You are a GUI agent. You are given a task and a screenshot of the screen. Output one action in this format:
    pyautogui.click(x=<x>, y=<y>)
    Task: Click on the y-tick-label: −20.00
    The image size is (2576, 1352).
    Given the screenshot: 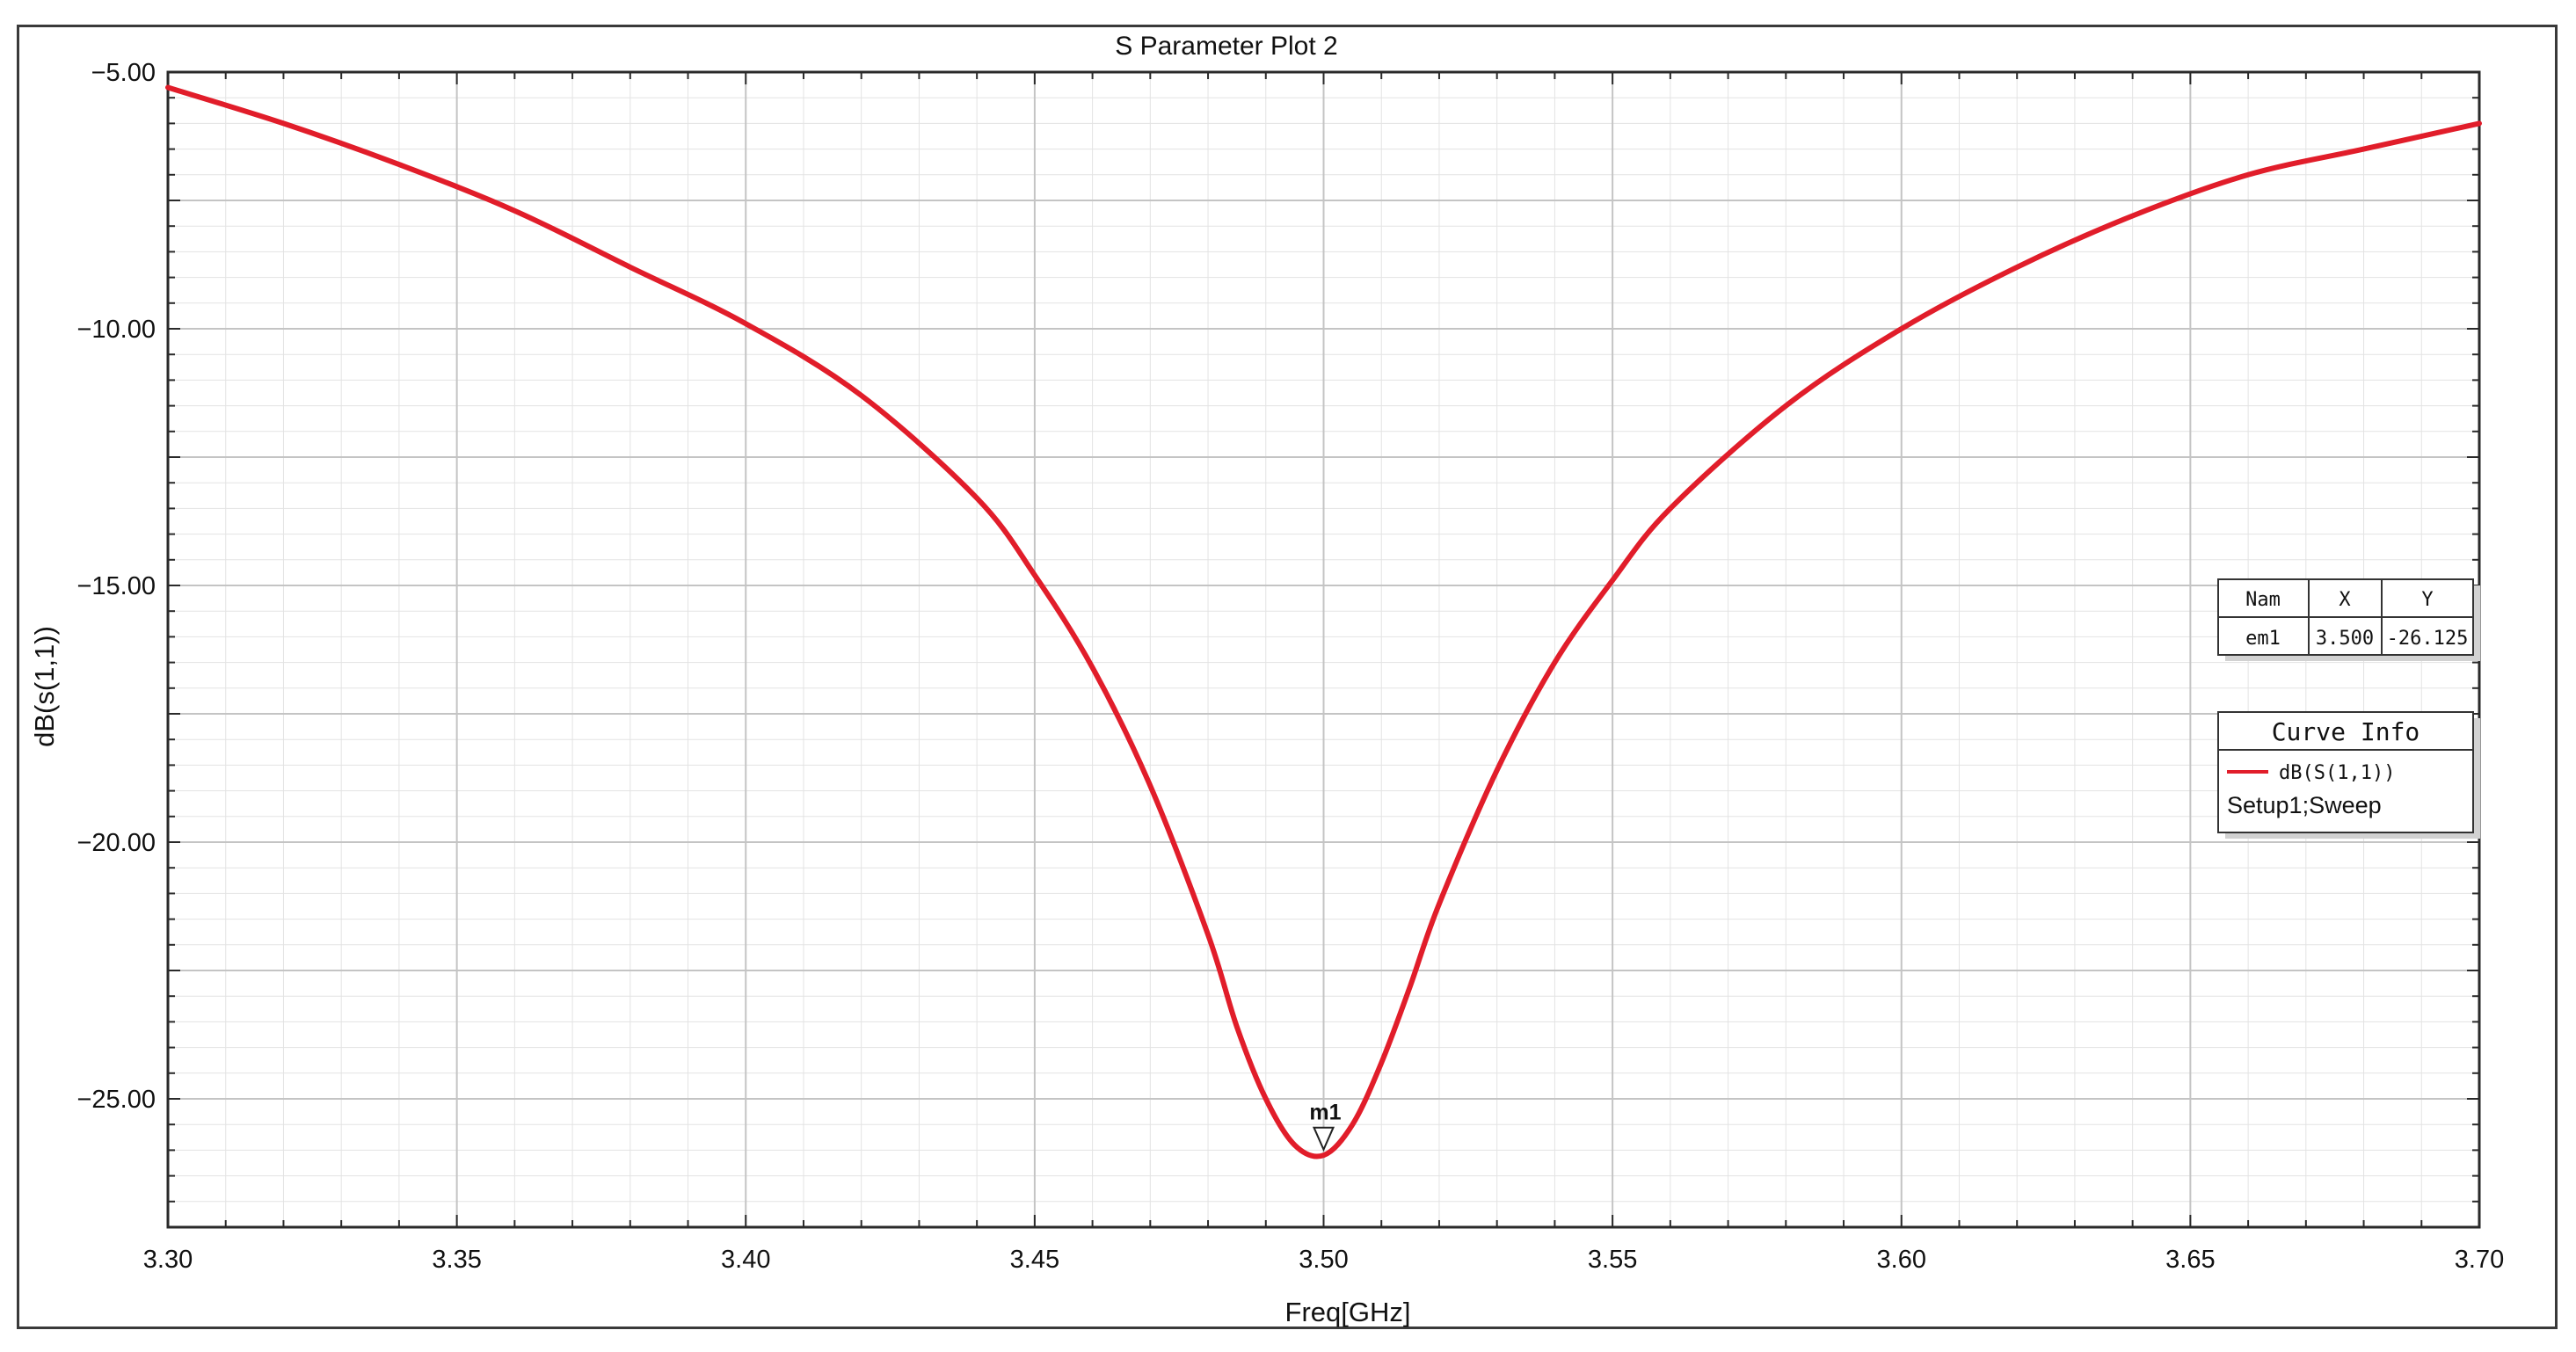 What is the action you would take?
    pyautogui.click(x=116, y=843)
    